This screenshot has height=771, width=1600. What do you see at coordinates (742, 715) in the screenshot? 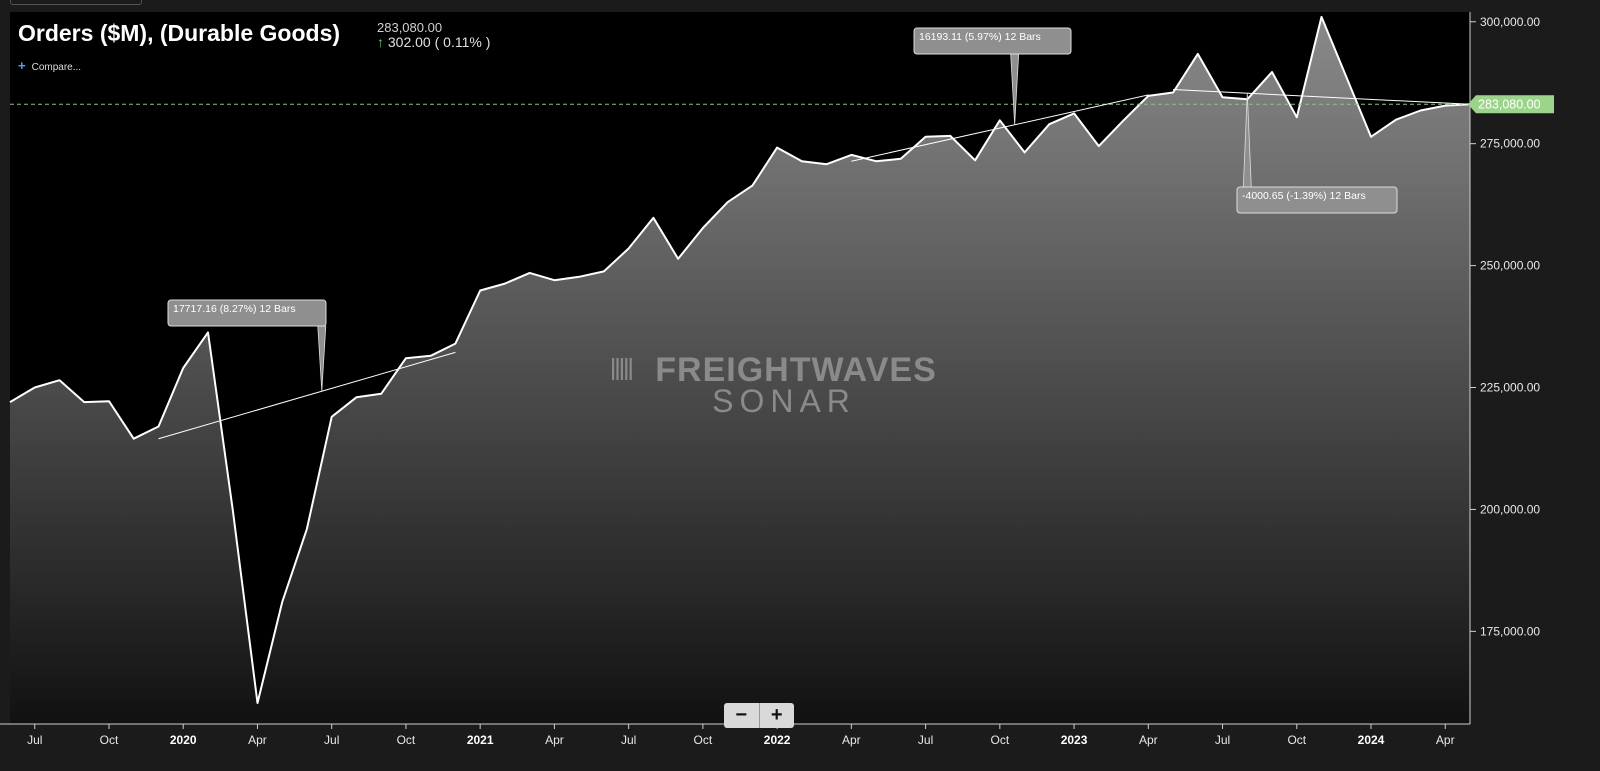
I see `zoom-out-button: −` at bounding box center [742, 715].